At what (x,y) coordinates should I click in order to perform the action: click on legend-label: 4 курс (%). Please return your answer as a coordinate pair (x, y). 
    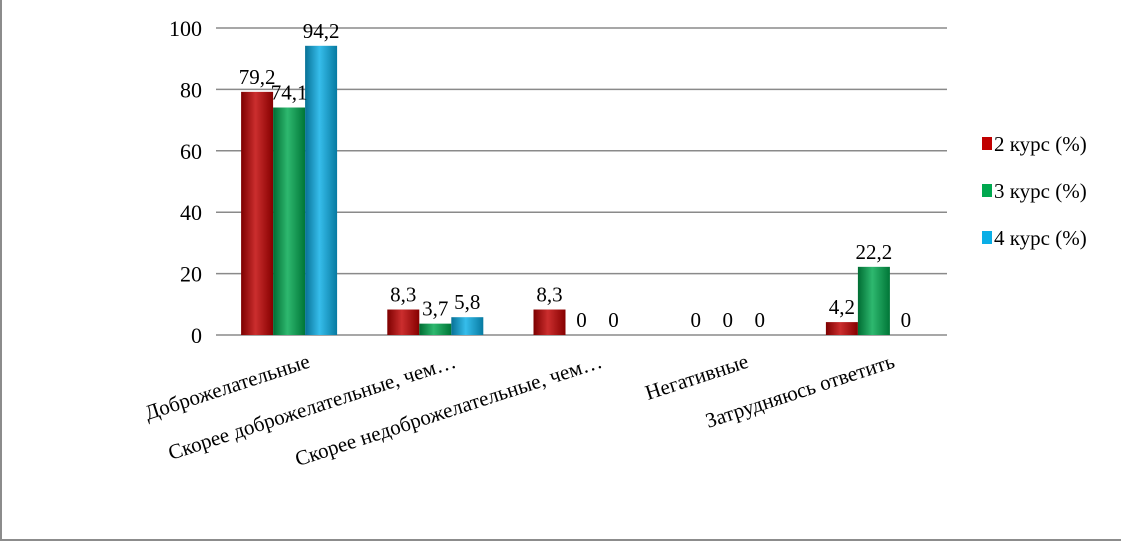
    Looking at the image, I should click on (1040, 238).